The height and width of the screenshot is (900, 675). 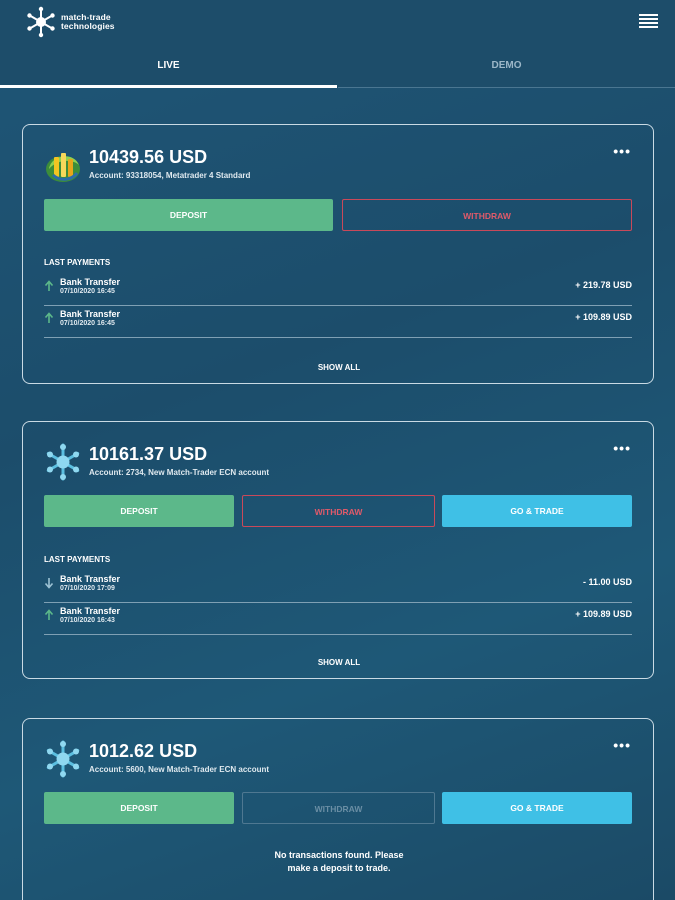 I want to click on app-logo: match-trade technologies, so click(x=69, y=22).